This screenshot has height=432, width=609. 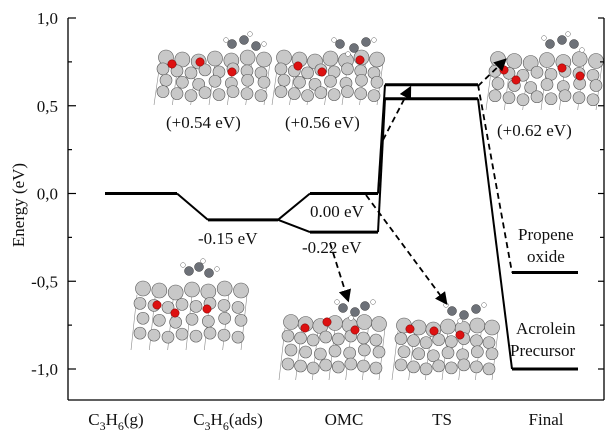 What do you see at coordinates (203, 122) in the screenshot?
I see `inset1-energy-label: (+0.54 eV)` at bounding box center [203, 122].